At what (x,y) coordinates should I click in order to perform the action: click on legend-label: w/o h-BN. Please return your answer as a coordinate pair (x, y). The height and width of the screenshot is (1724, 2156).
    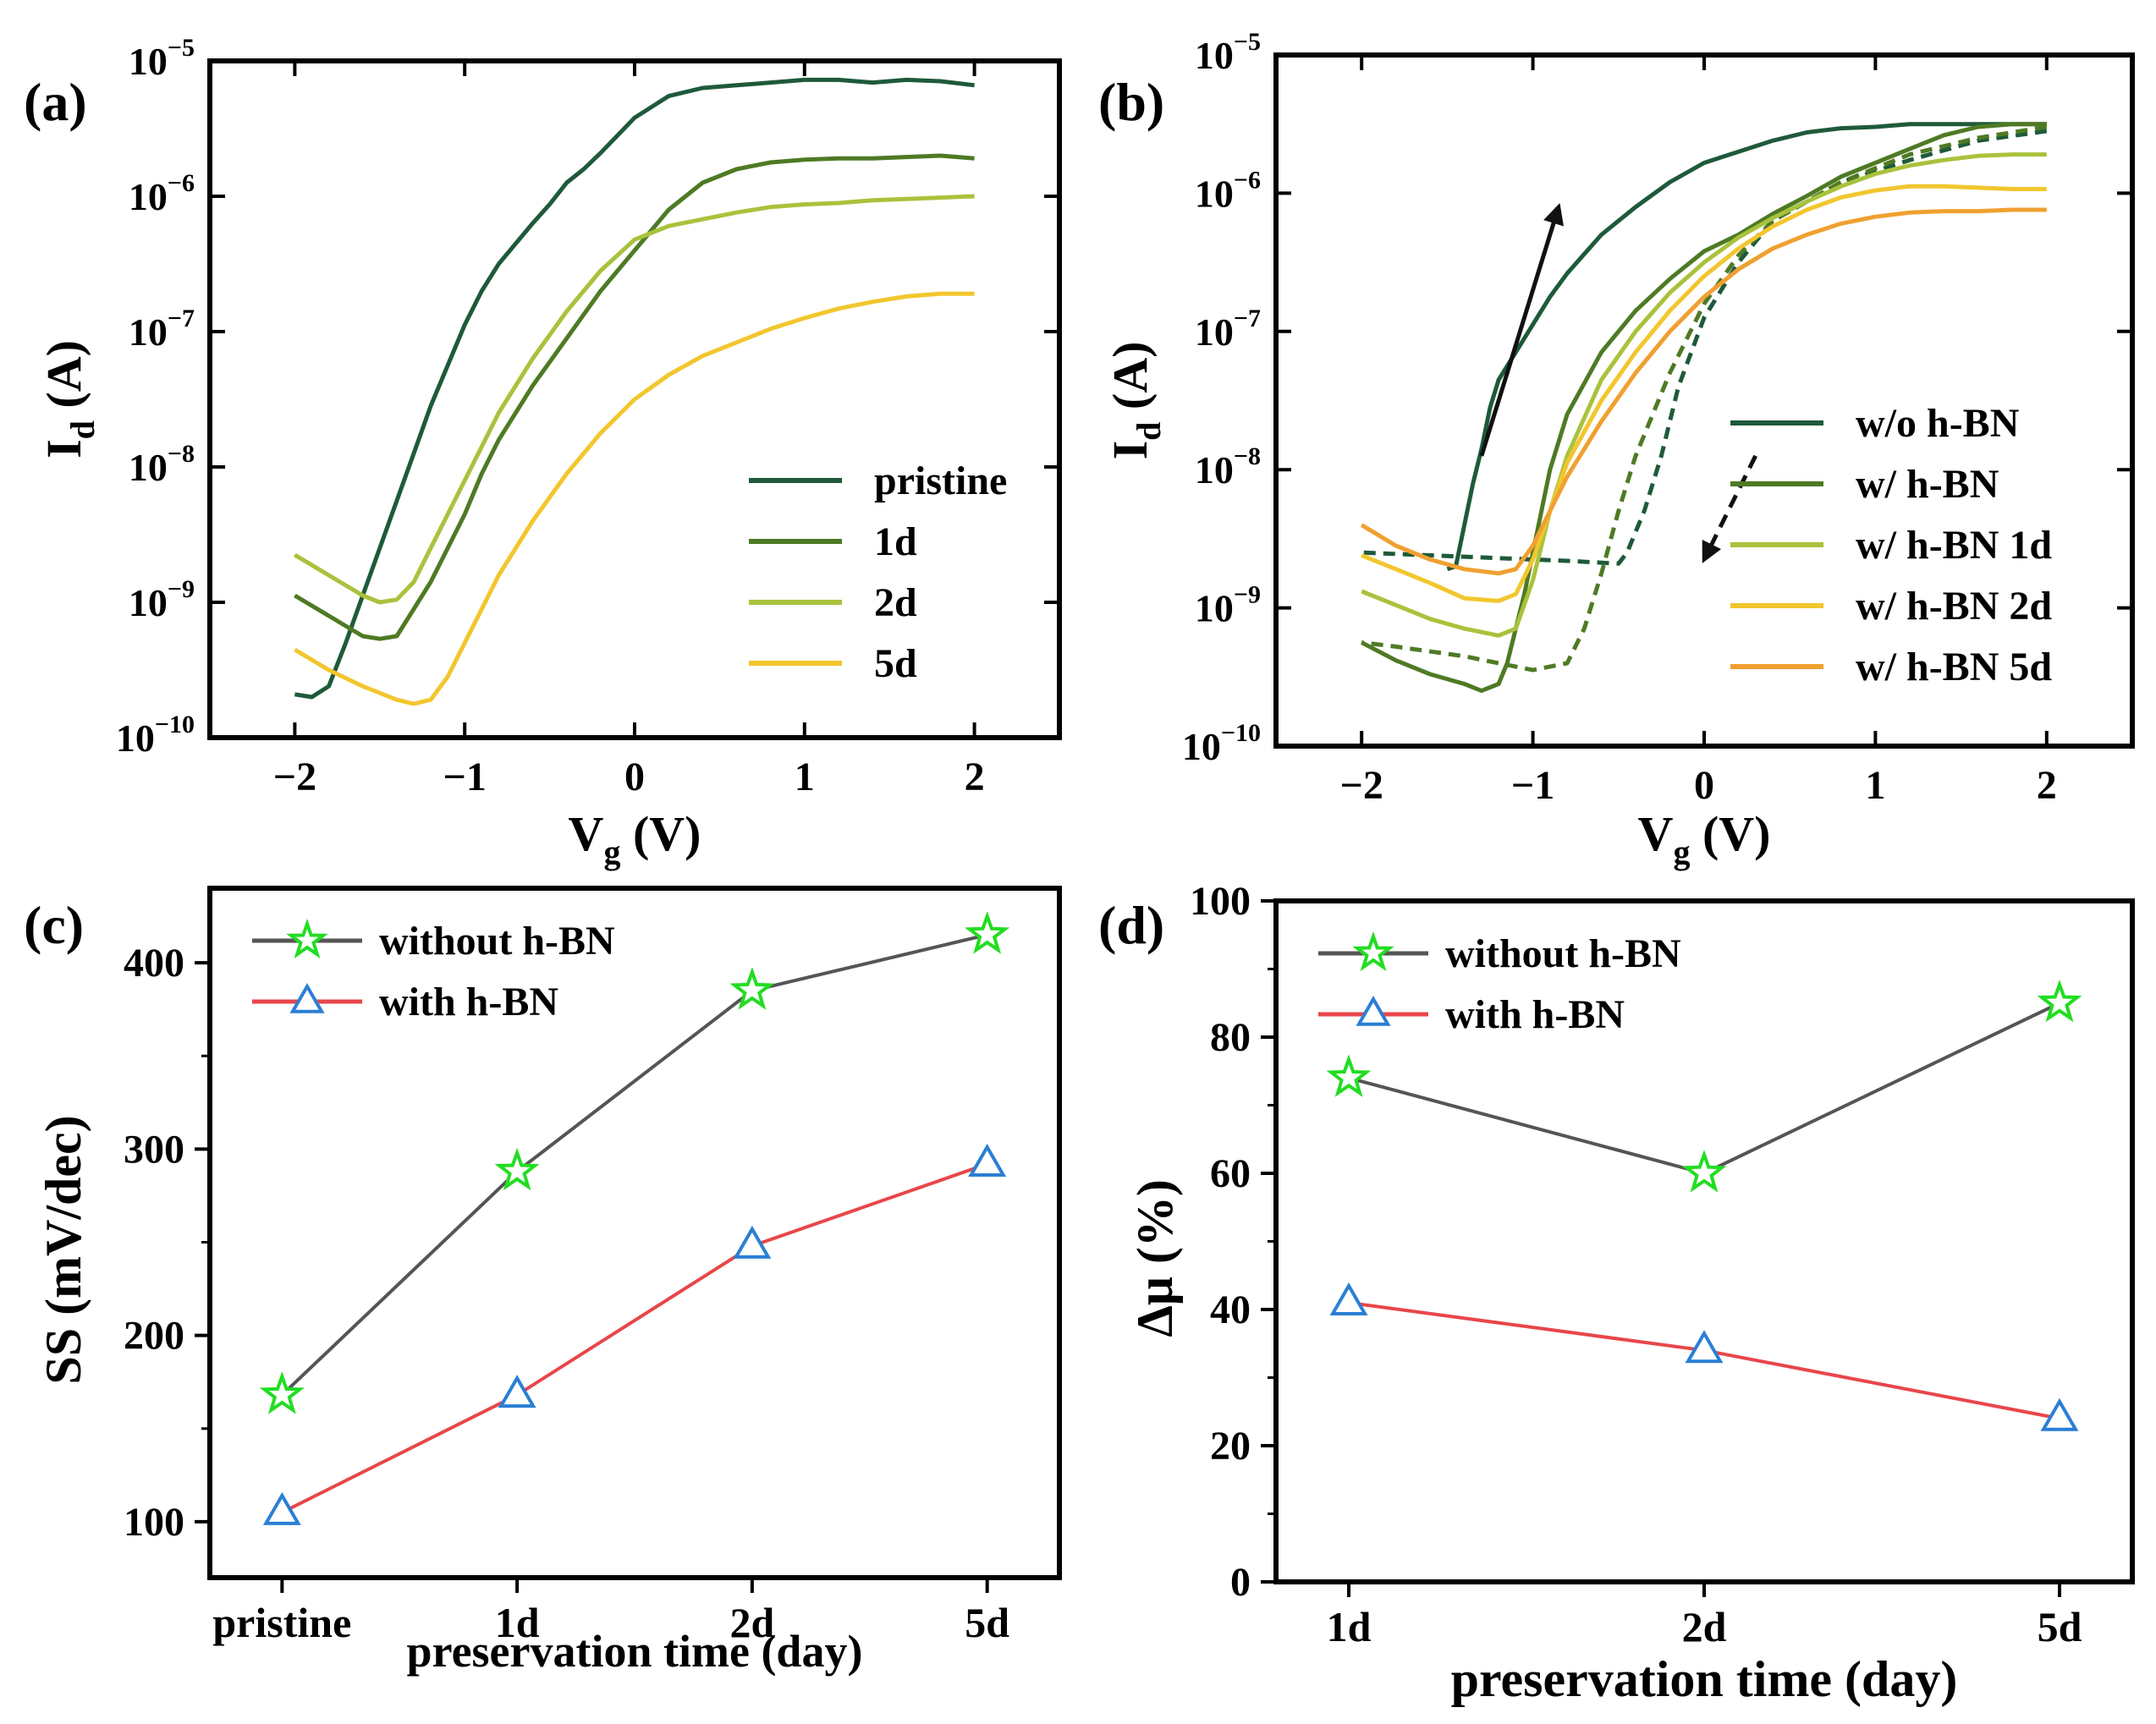
    Looking at the image, I should click on (1938, 423).